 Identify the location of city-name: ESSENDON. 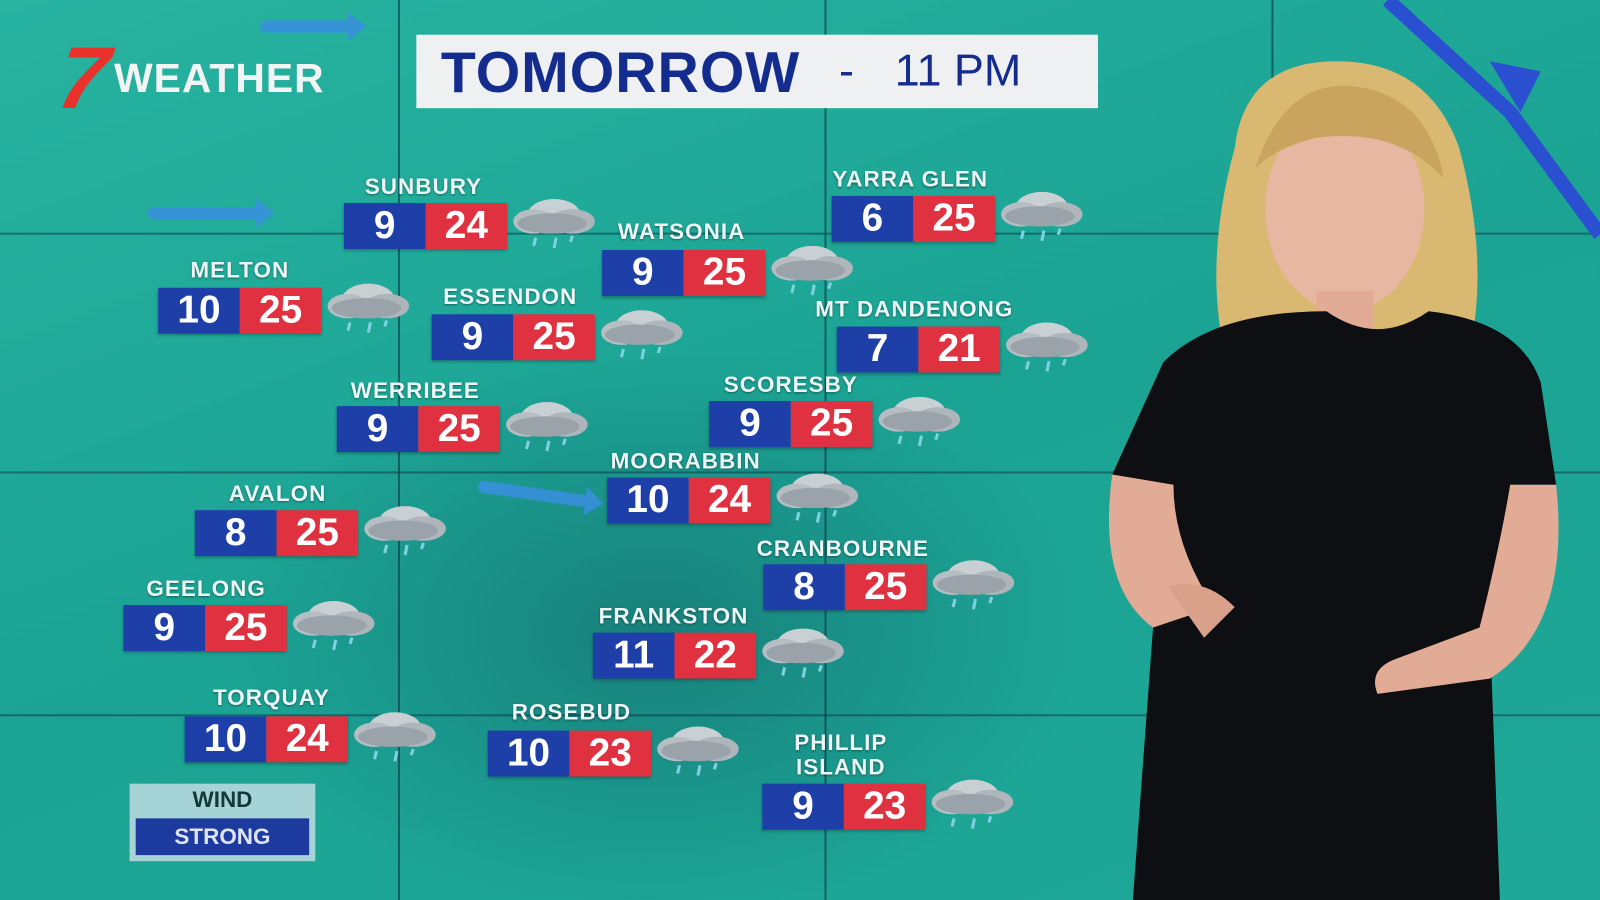
(510, 296).